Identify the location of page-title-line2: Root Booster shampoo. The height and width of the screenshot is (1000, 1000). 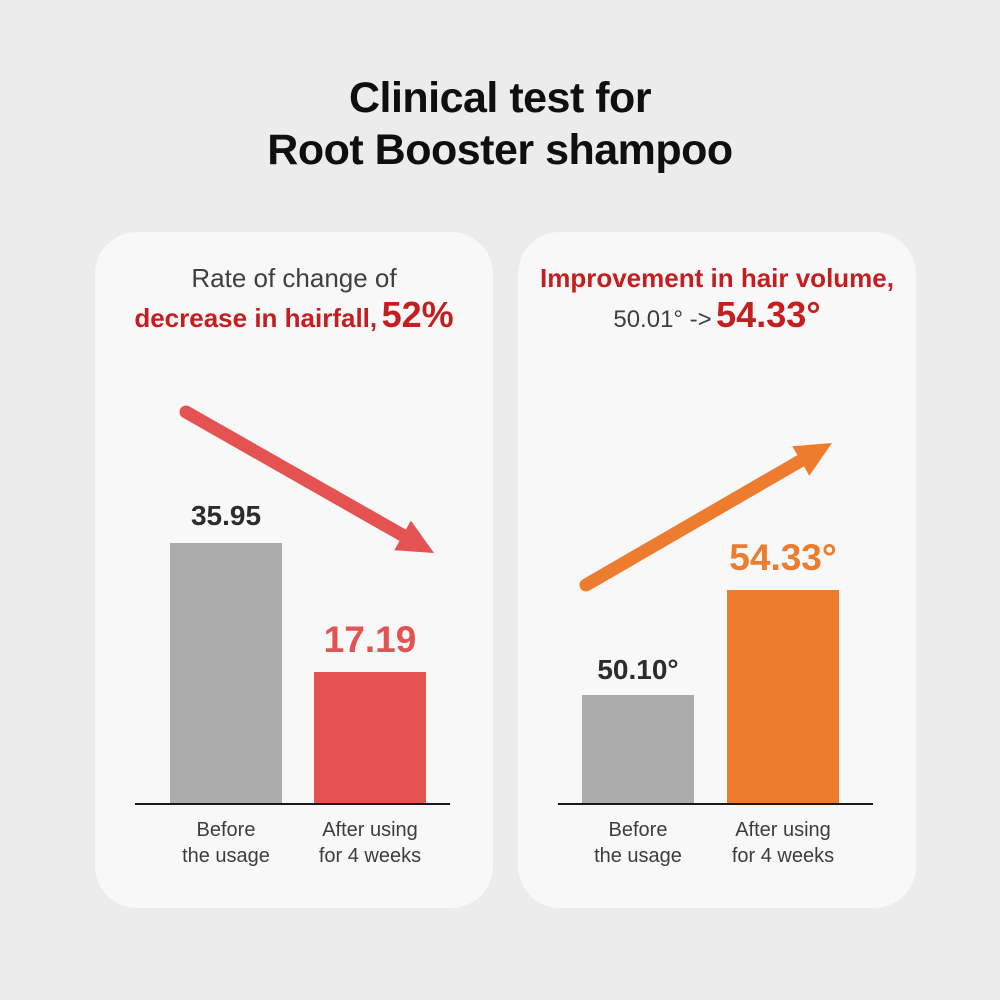
(500, 150).